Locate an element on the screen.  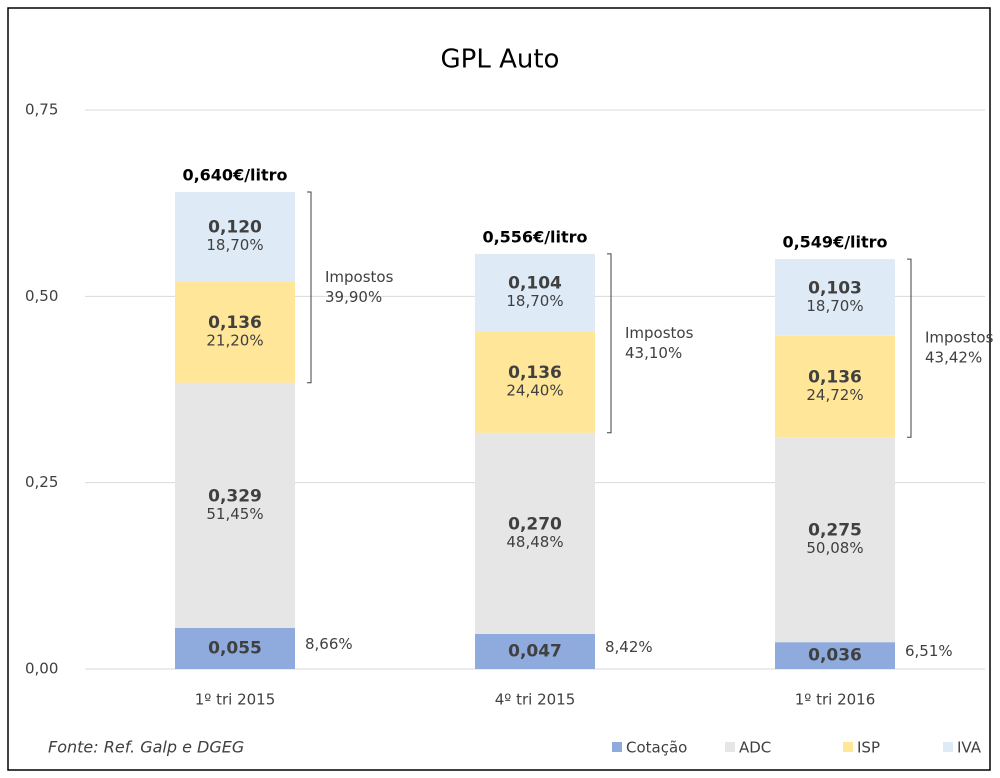
value-label: 0,103 is located at coordinates (835, 288).